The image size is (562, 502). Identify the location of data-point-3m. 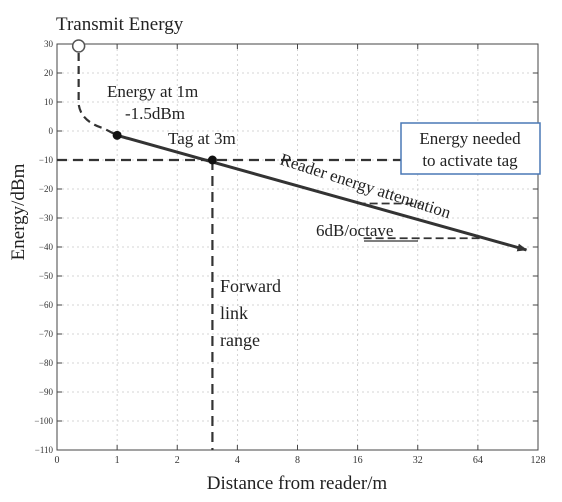
(212, 160).